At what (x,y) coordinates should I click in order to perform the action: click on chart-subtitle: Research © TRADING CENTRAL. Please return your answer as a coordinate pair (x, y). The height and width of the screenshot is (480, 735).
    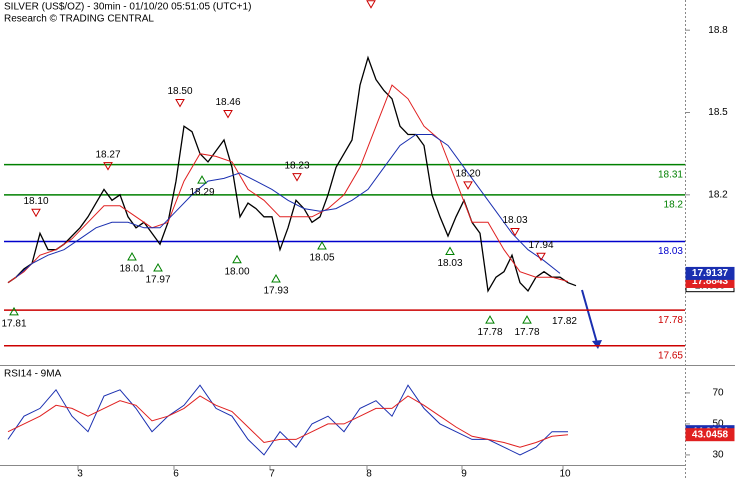
    Looking at the image, I should click on (79, 19).